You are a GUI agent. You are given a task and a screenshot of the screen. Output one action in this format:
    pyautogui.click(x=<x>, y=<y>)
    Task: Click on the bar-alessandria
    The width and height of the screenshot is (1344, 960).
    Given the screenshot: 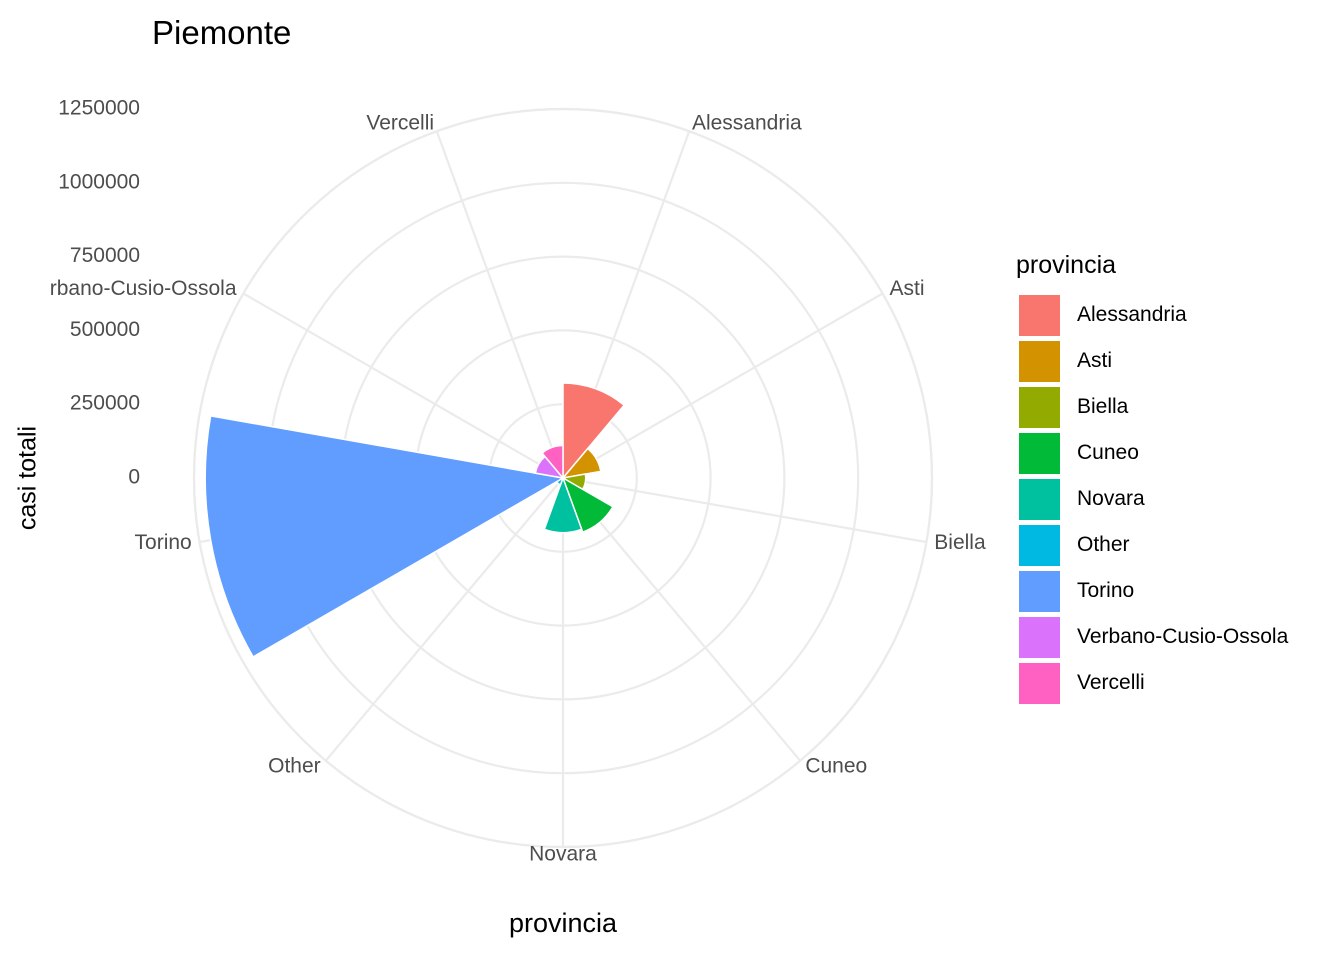 What is the action you would take?
    pyautogui.click(x=594, y=431)
    